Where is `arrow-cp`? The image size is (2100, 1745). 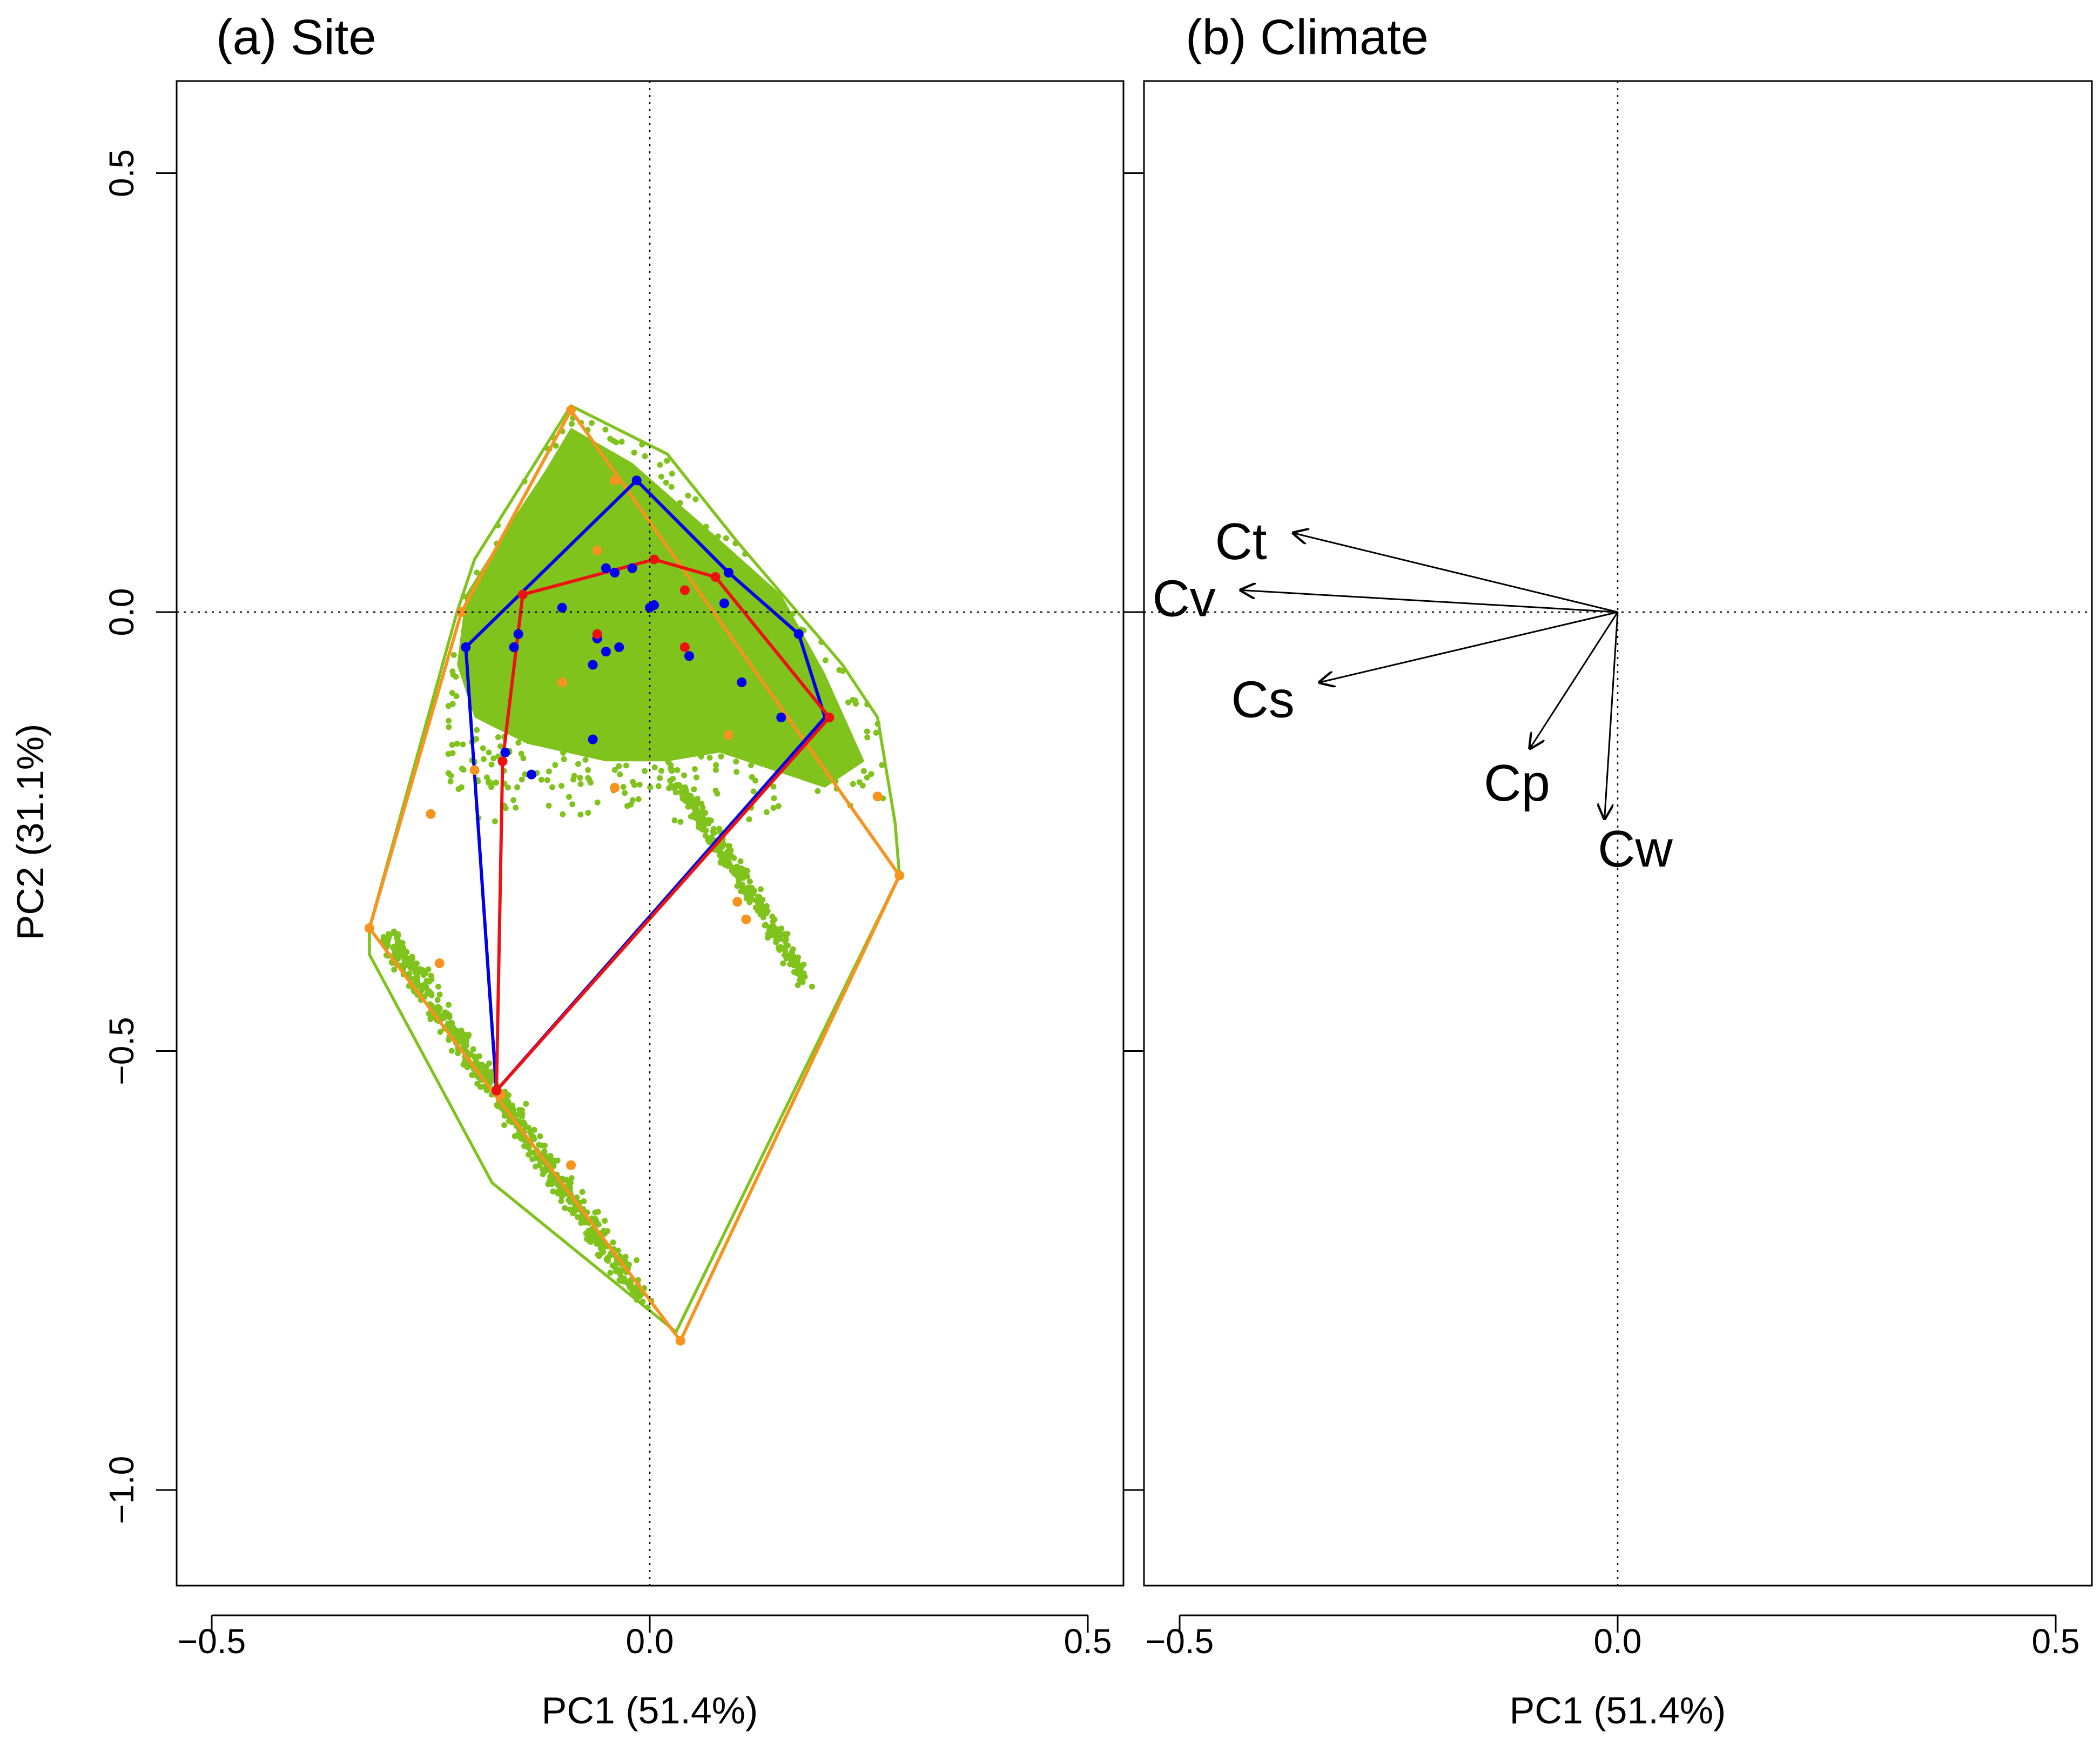
arrow-cp is located at coordinates (1574, 680).